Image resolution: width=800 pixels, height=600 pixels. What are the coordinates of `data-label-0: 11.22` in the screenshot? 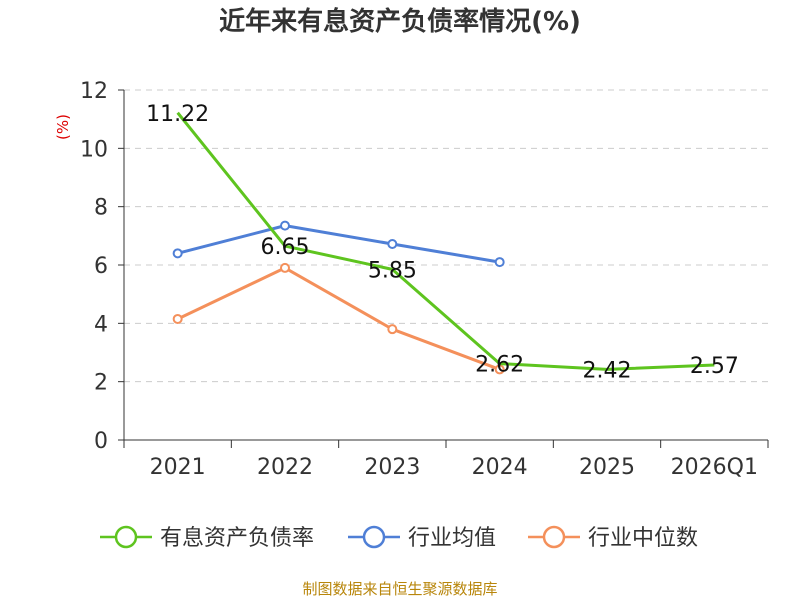 It's located at (177, 114).